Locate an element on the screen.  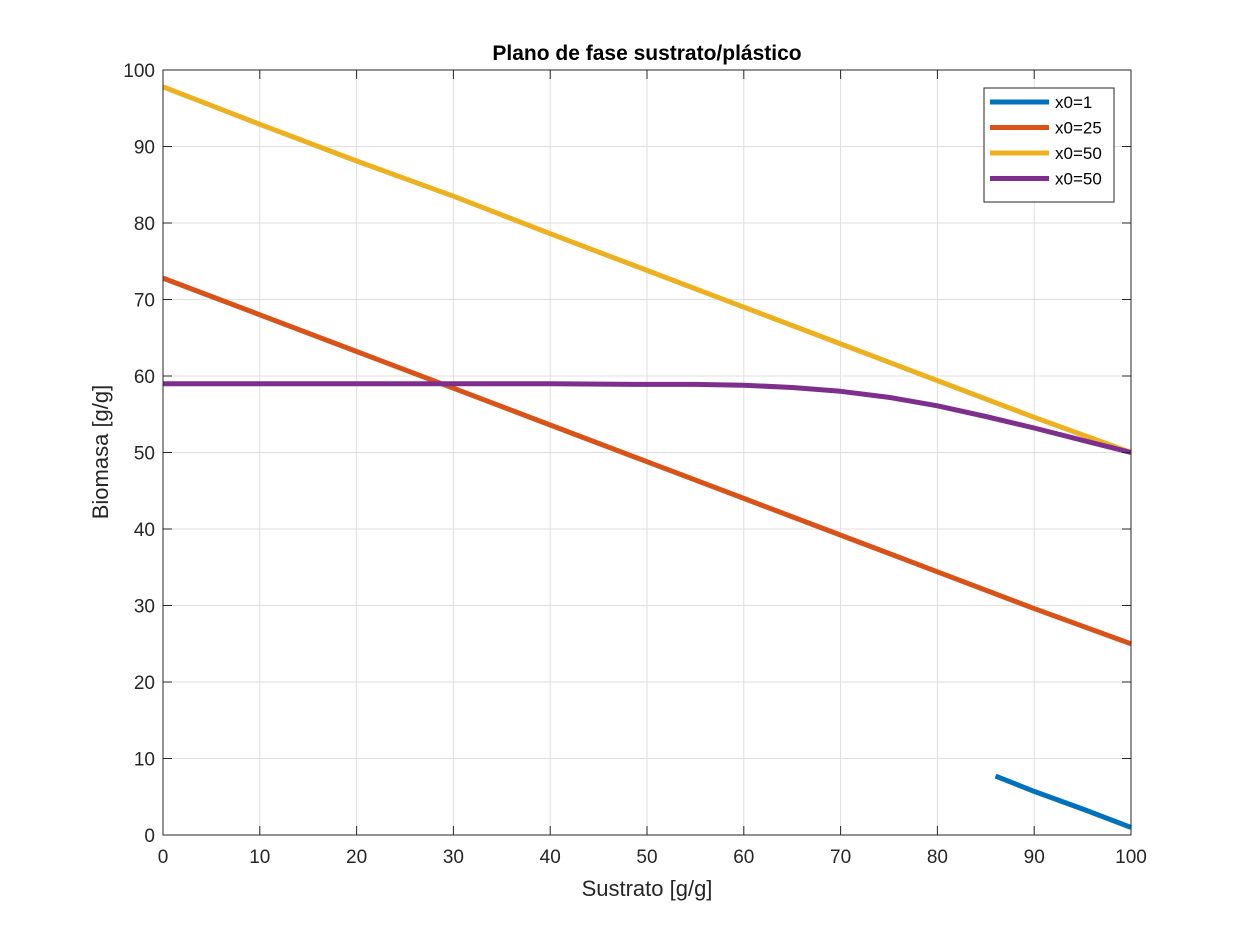
y-tick-label: 20 is located at coordinates (144, 683).